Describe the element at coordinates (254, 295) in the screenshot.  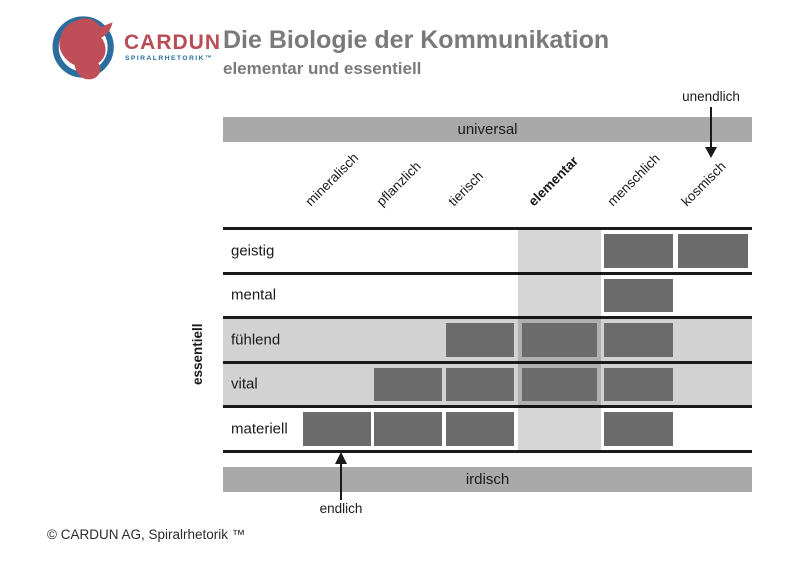
I see `row-label: mental` at that location.